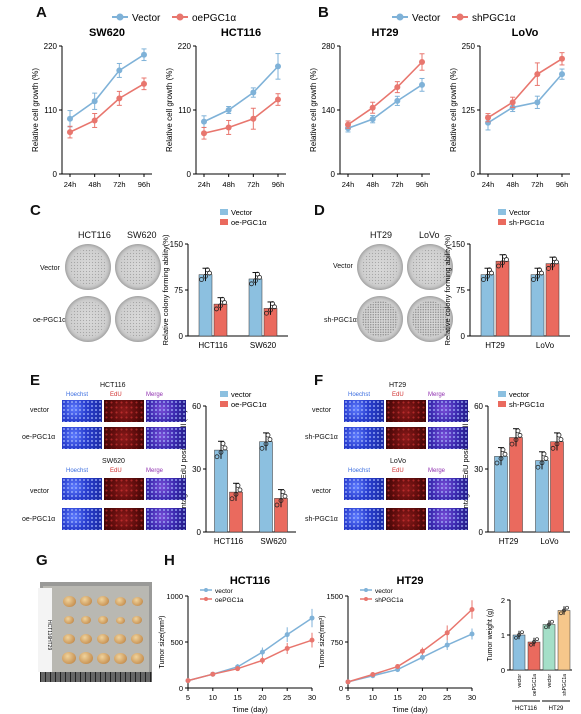 The width and height of the screenshot is (581, 714). I want to click on legend-label: vector, so click(519, 394).